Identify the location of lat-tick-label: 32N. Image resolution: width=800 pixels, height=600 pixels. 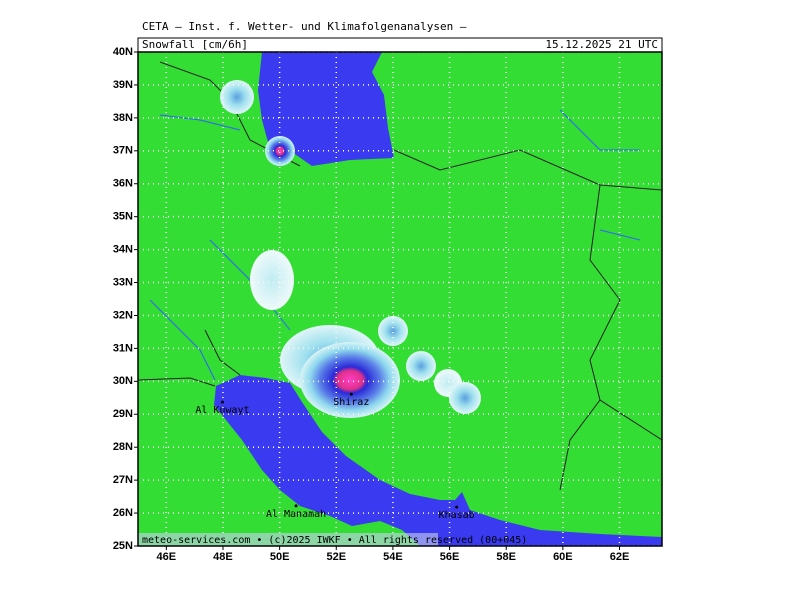
(123, 315).